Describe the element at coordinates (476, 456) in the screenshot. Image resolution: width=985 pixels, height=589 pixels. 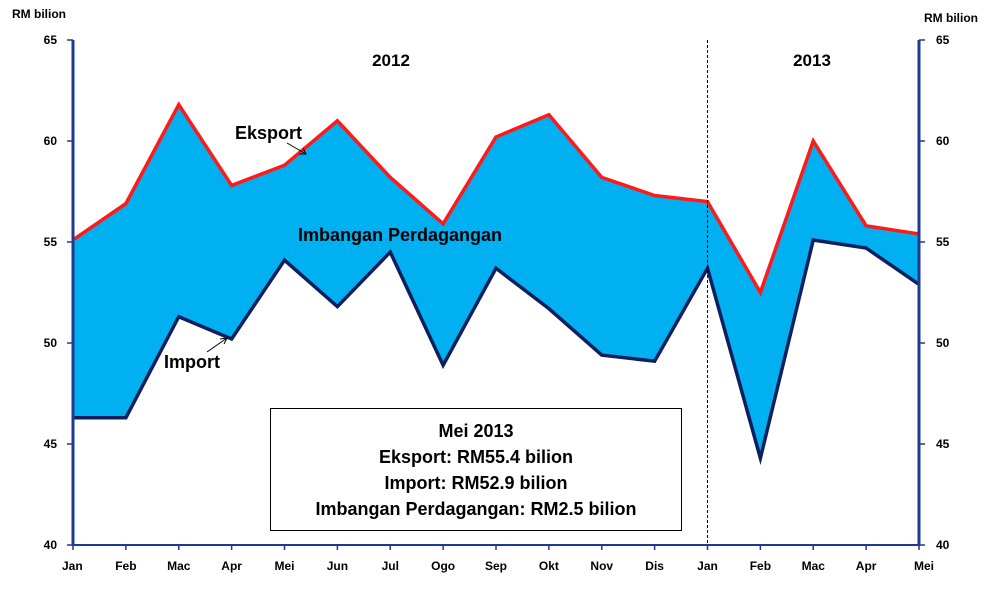
I see `summary-eksport: Eksport: RM55.4 bilion` at that location.